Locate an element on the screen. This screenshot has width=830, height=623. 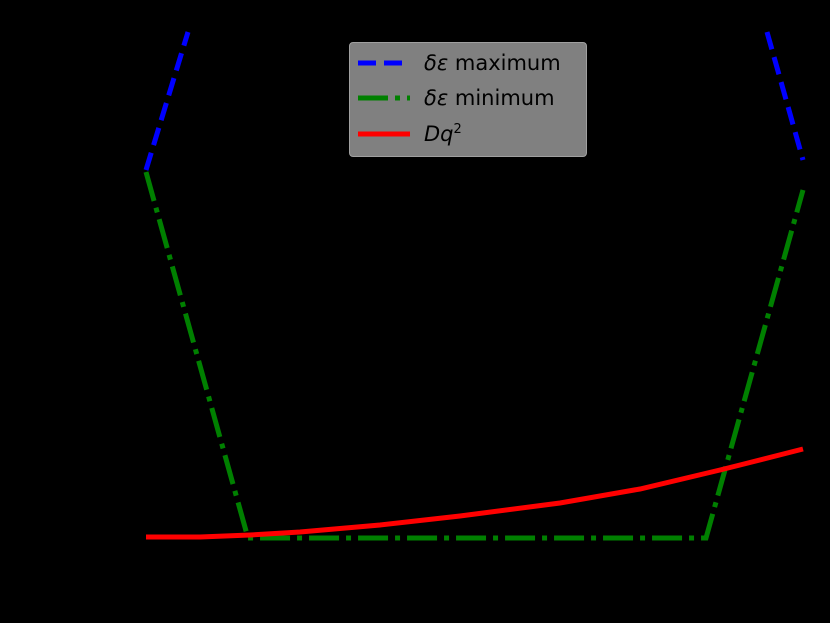
legend-label-text: minimum is located at coordinates (501, 98).